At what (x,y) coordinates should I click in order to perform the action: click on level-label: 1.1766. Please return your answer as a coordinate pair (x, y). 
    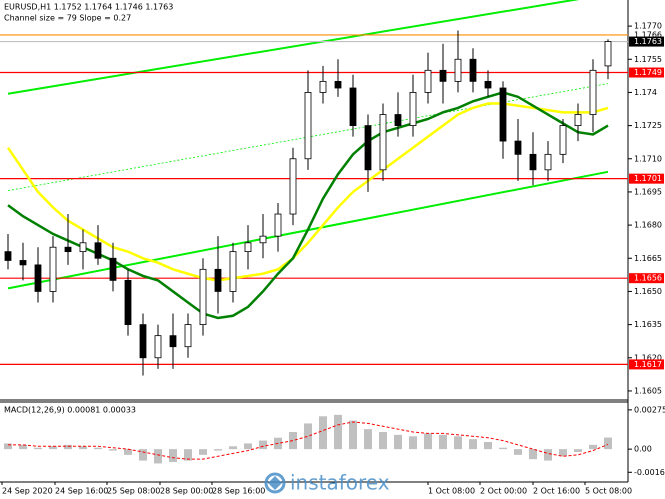
    Looking at the image, I should click on (648, 34).